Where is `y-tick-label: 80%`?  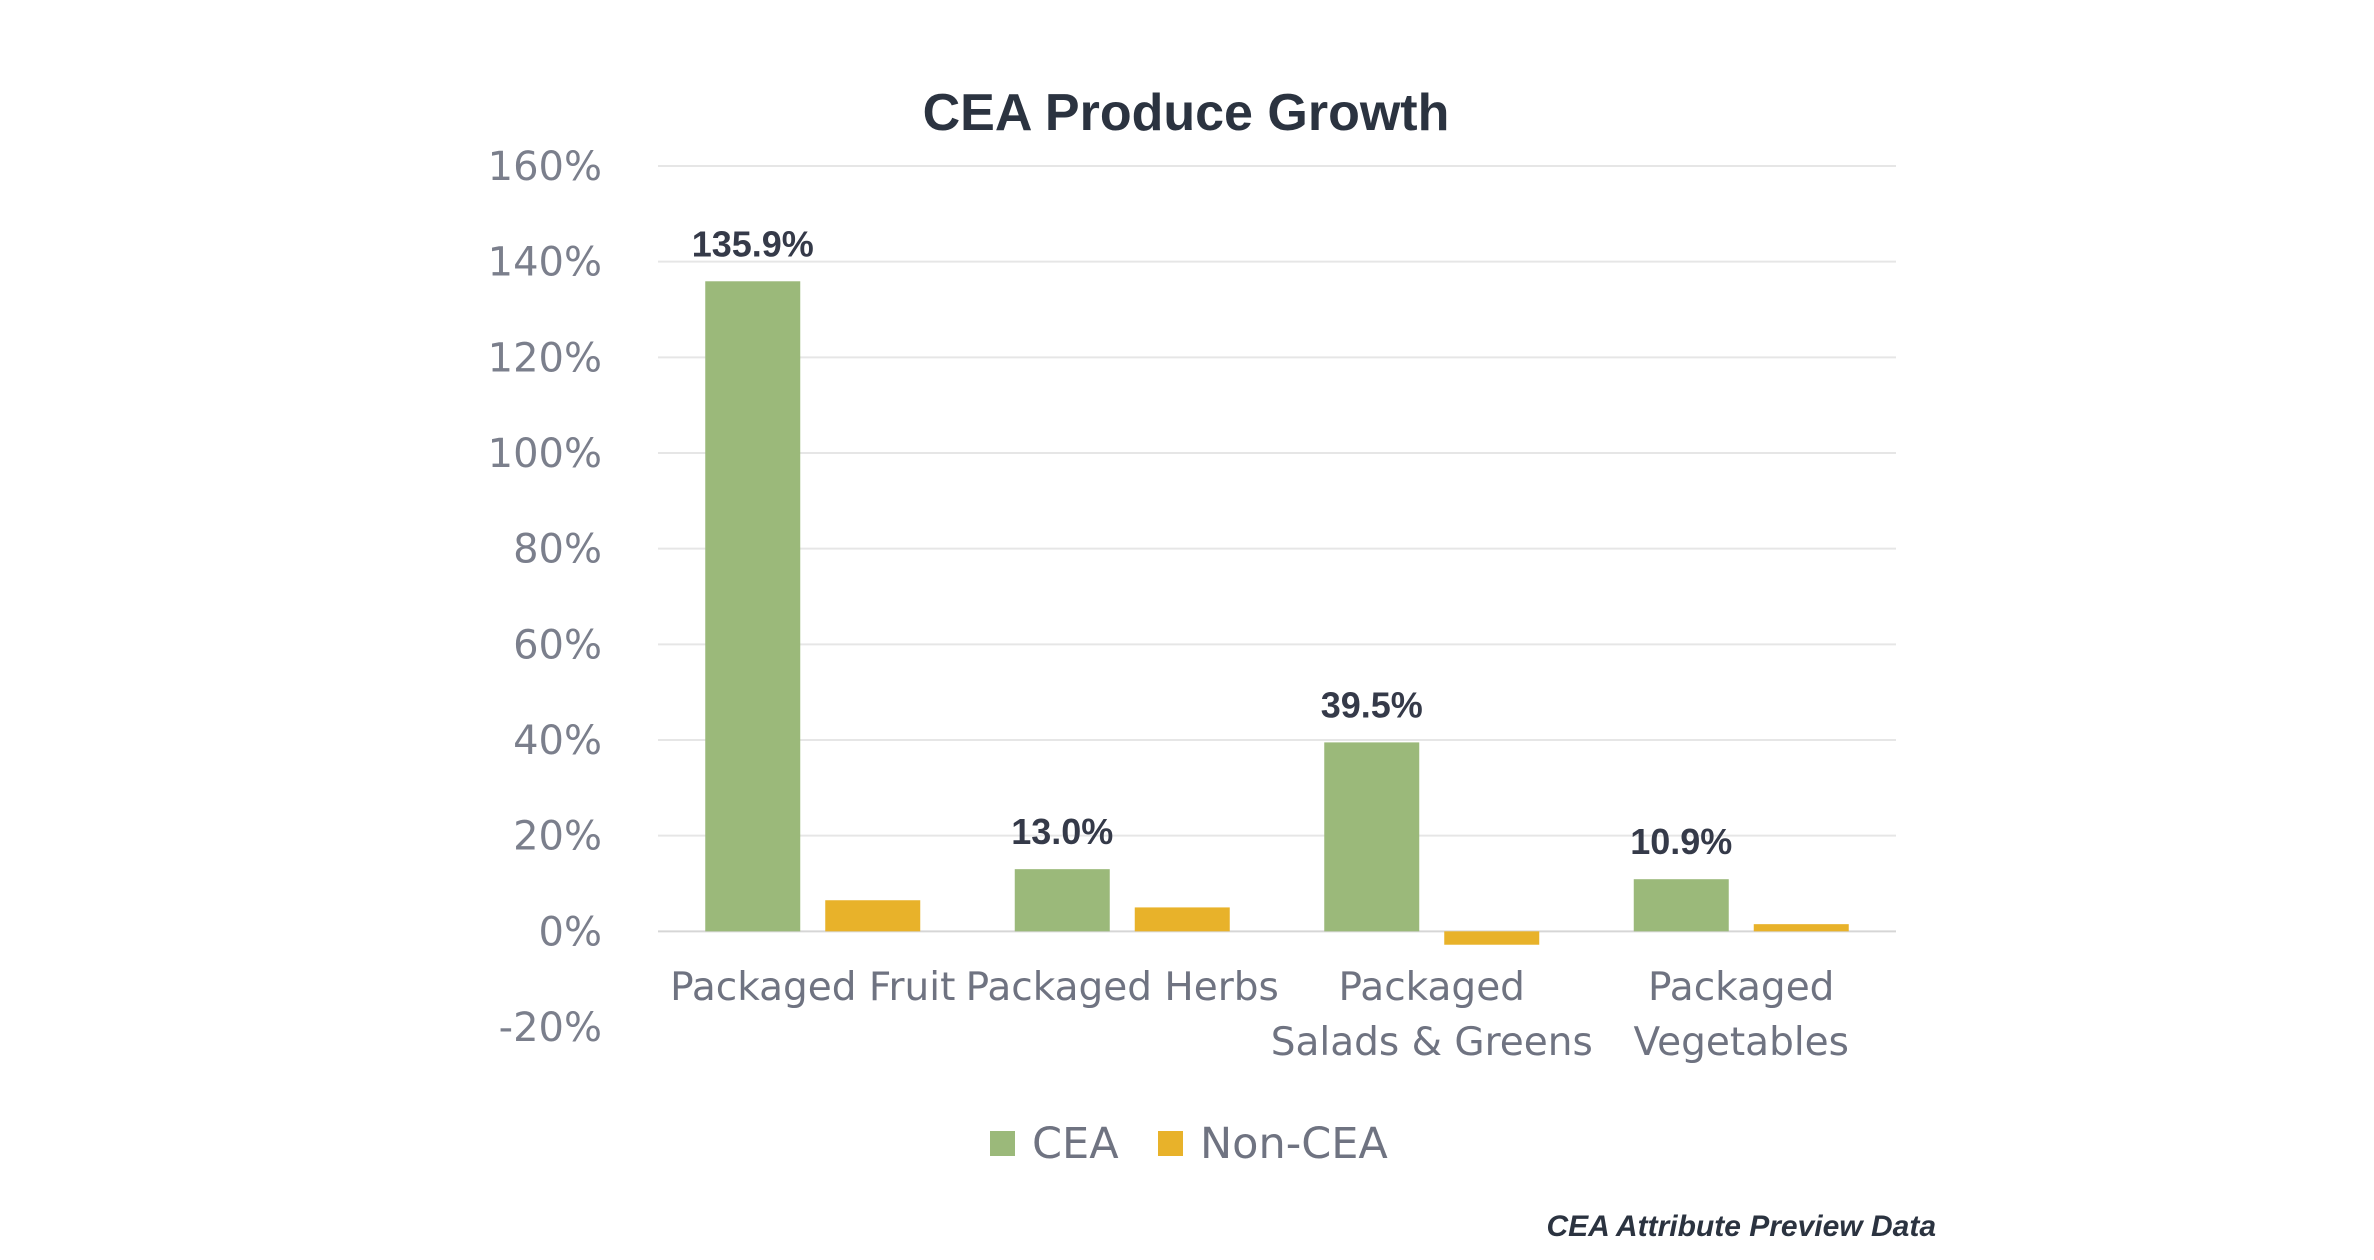
y-tick-label: 80% is located at coordinates (557, 550).